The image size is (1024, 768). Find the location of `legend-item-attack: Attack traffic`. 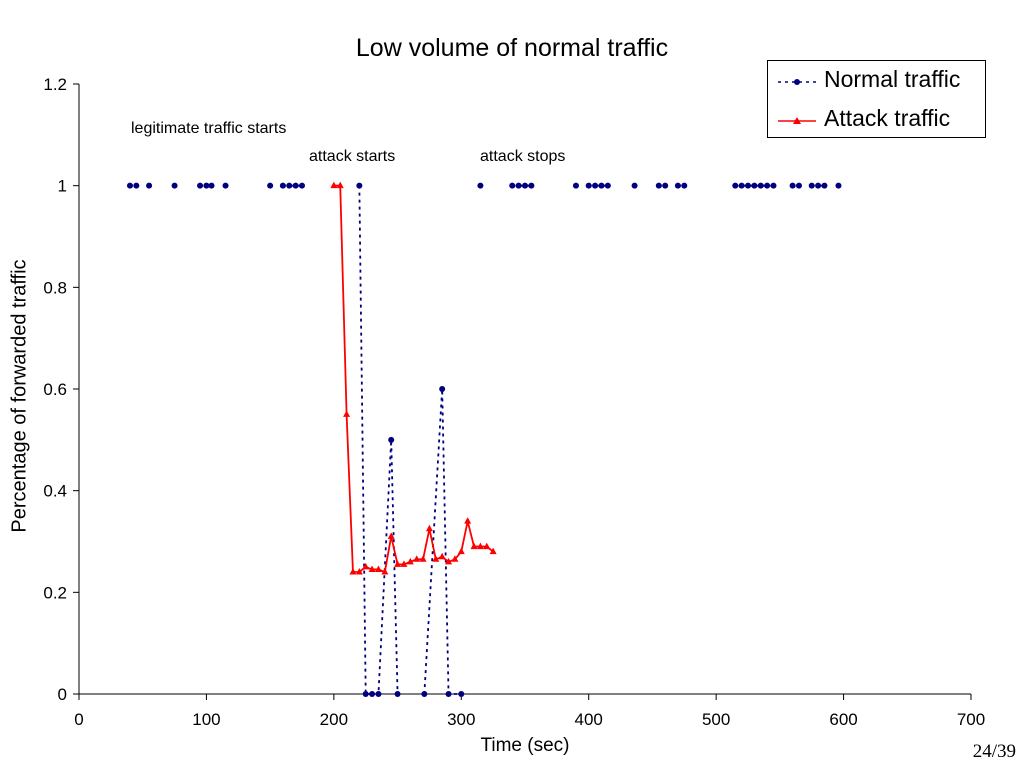

legend-item-attack: Attack traffic is located at coordinates (876, 120).